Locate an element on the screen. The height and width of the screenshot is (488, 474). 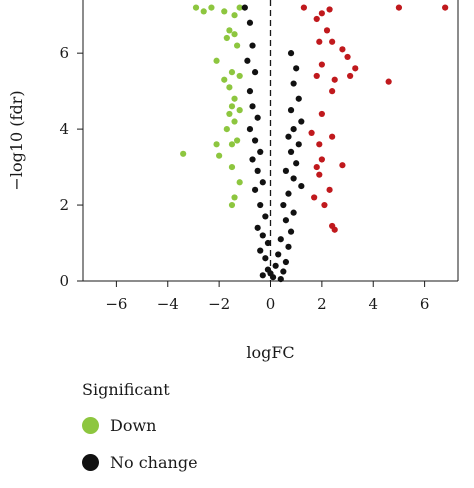
x-tick-label: −6 is located at coordinates (116, 304).